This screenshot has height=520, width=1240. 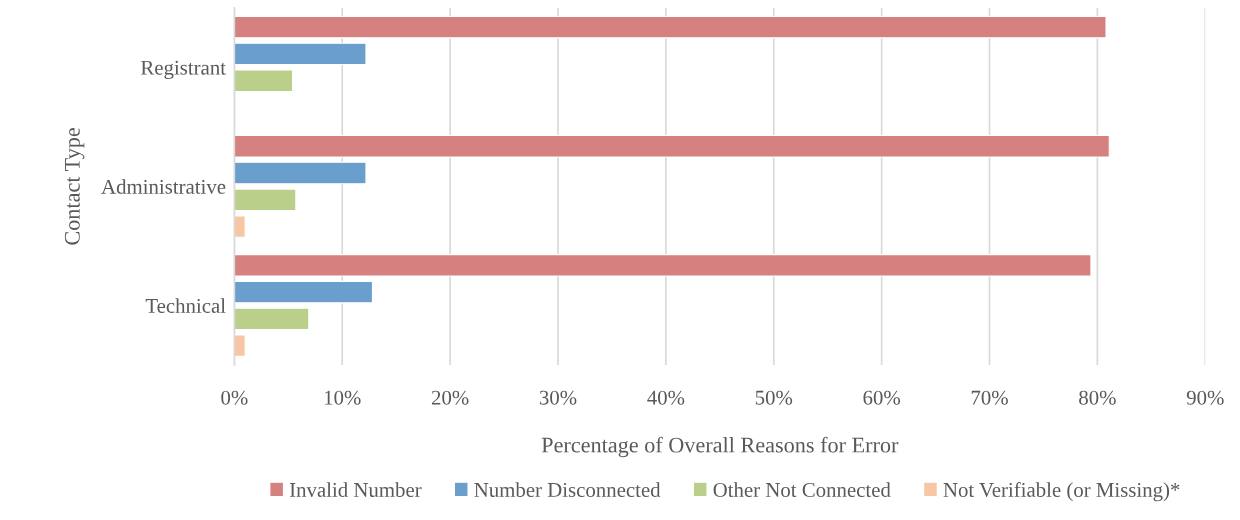 What do you see at coordinates (1205, 397) in the screenshot?
I see `x-tick-label: 90%` at bounding box center [1205, 397].